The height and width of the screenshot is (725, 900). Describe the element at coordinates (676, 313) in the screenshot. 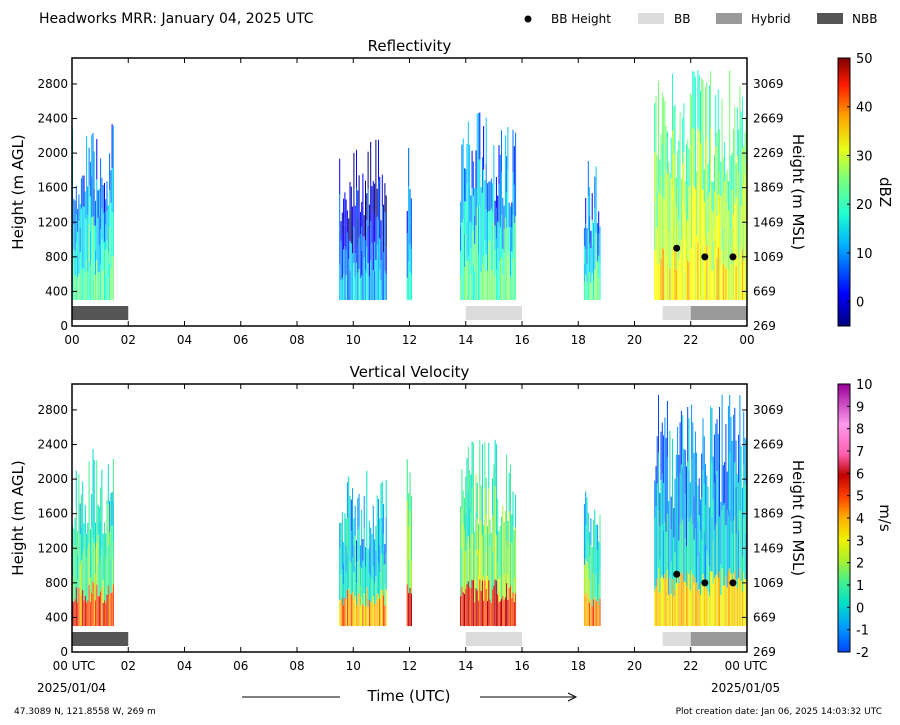

I see `classification-bar-bb` at that location.